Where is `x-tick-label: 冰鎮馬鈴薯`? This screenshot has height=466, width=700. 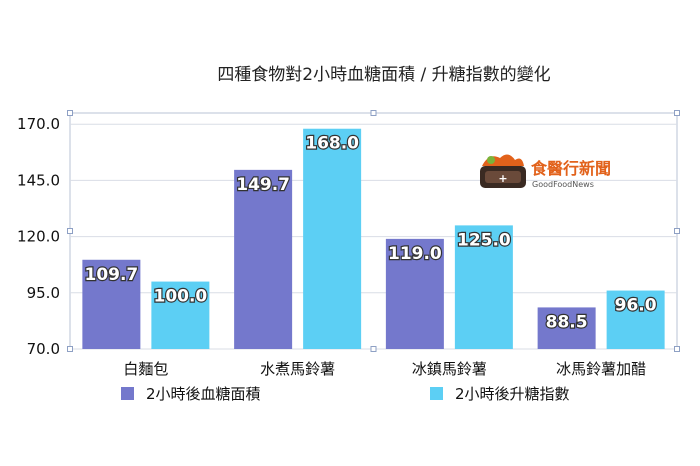
x-tick-label: 冰鎮馬鈴薯 is located at coordinates (449, 369).